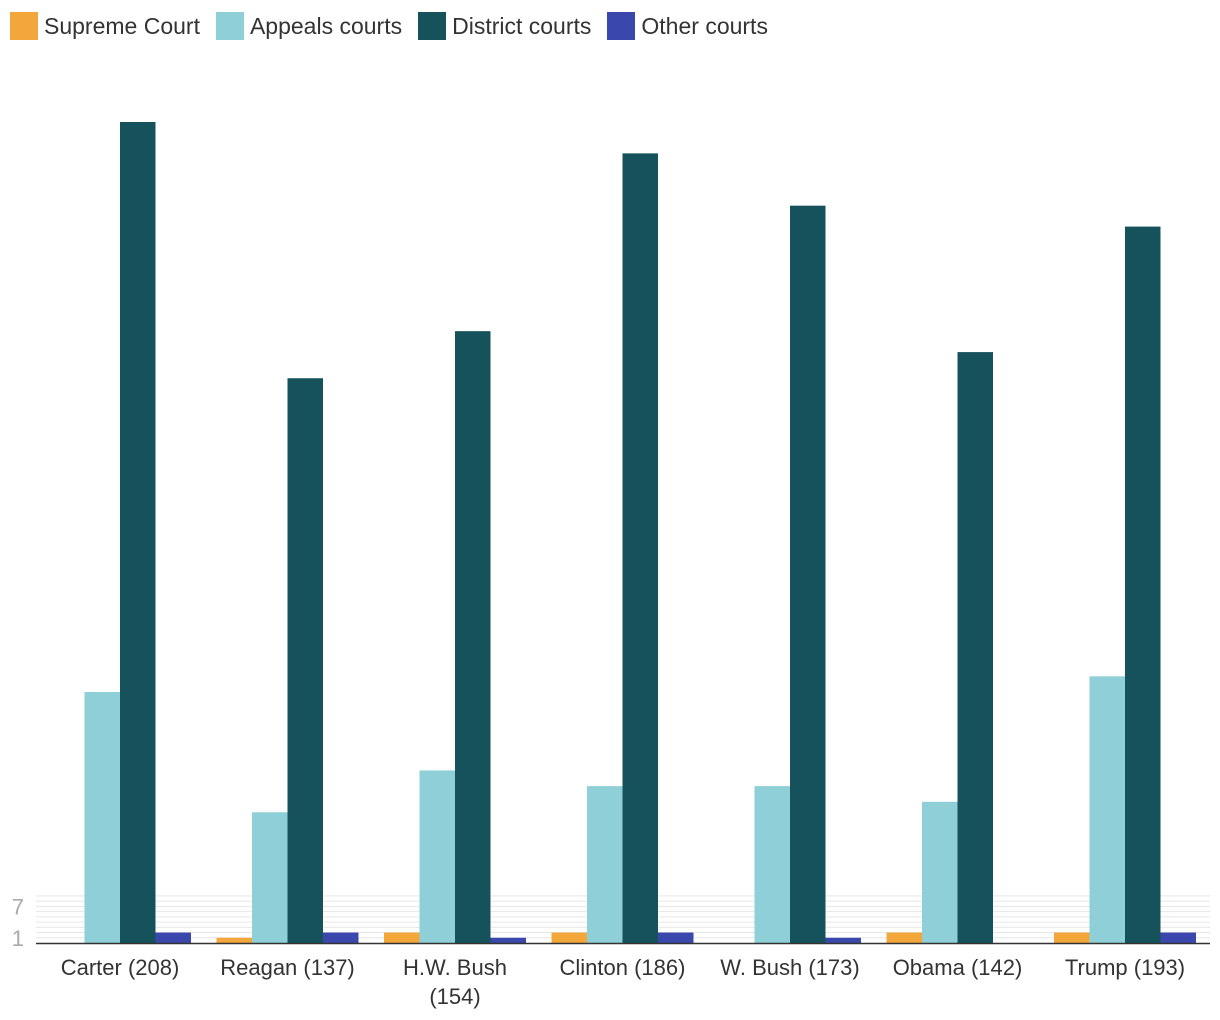 The image size is (1220, 1020). I want to click on legend-item-other-courts: Other courts, so click(687, 26).